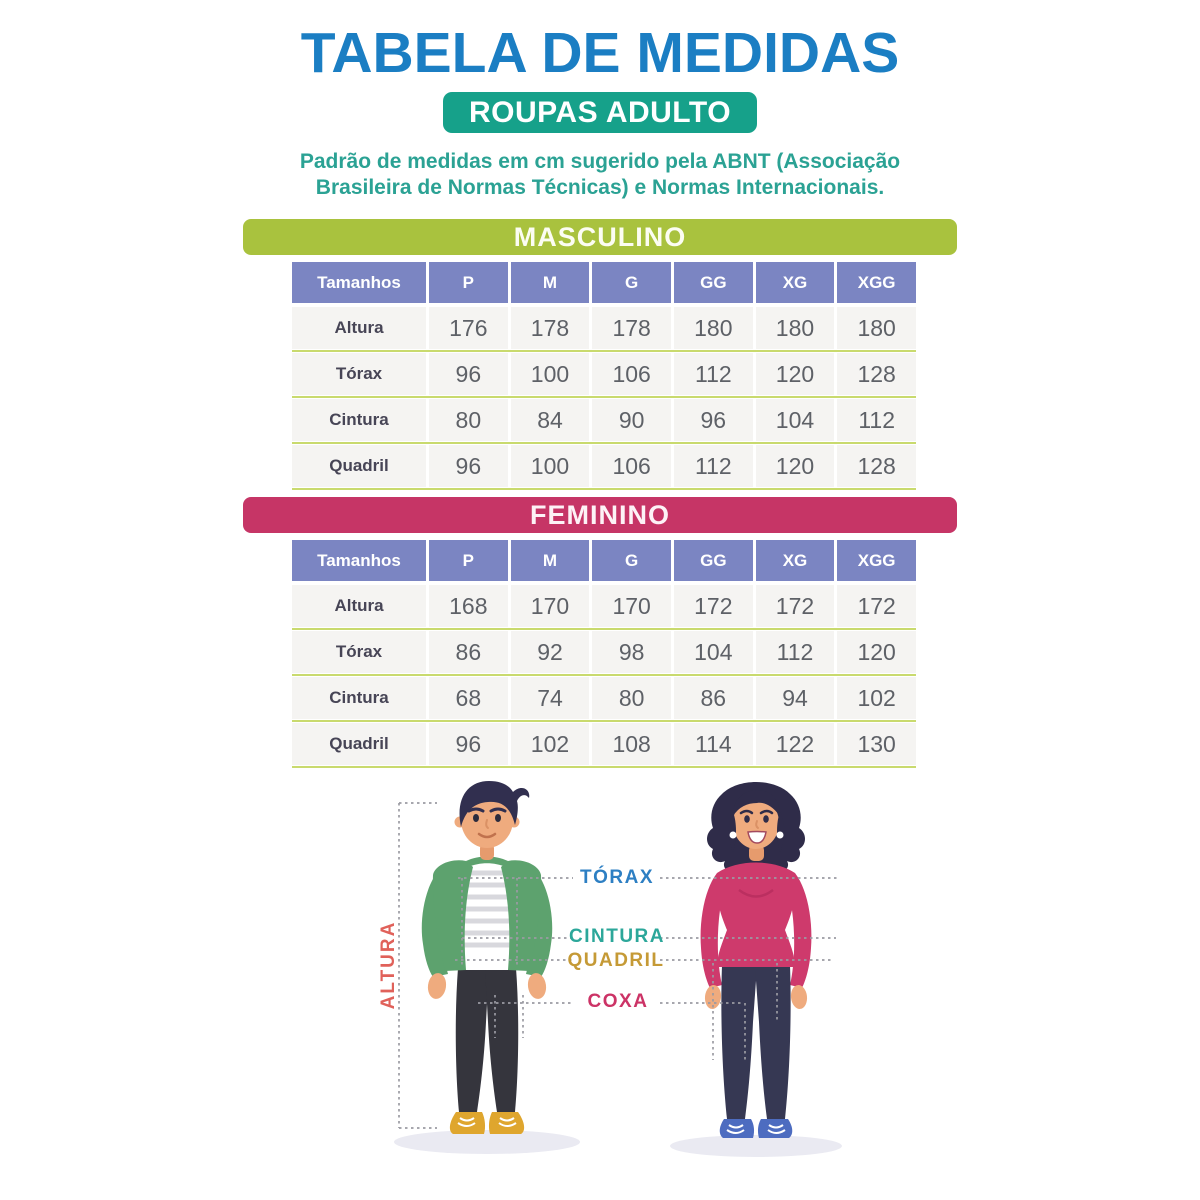 The width and height of the screenshot is (1200, 1200). Describe the element at coordinates (756, 1146) in the screenshot. I see `female-shadow` at that location.